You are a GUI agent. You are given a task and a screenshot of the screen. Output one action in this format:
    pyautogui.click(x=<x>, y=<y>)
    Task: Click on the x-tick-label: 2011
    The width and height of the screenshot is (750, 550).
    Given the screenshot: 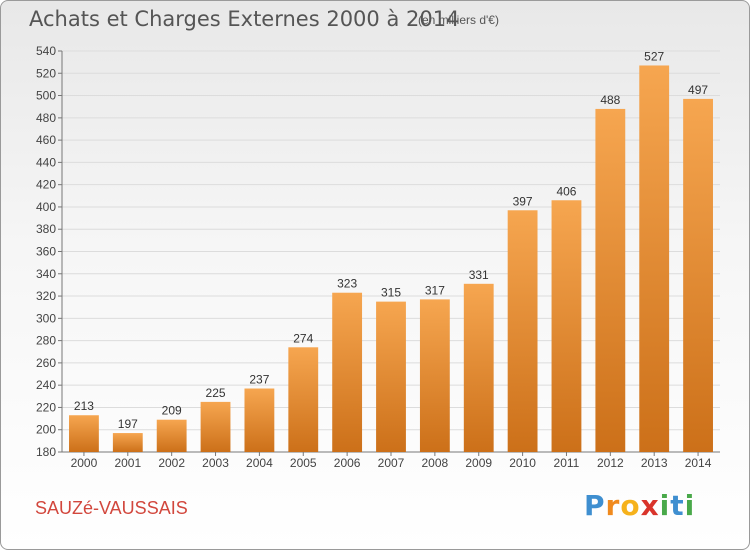 What is the action you would take?
    pyautogui.click(x=567, y=463)
    